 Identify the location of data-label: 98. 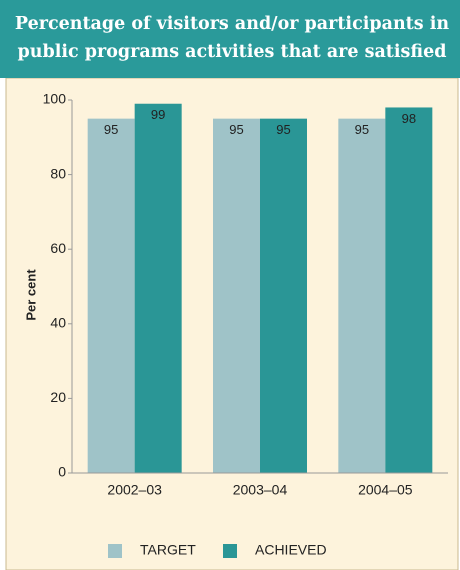
(409, 118).